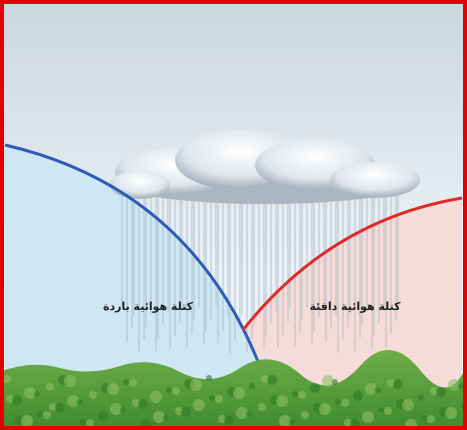 This screenshot has width=467, height=430. I want to click on warm-air-label: كتلة هوائية دافئة, so click(355, 306).